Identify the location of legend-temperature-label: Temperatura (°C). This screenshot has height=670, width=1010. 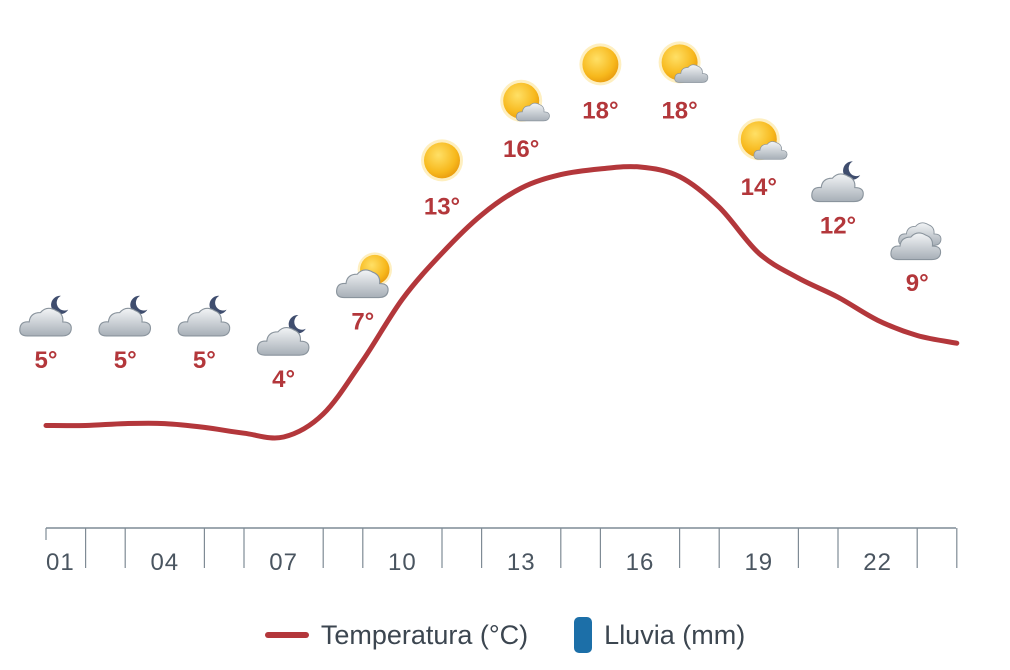
(424, 634).